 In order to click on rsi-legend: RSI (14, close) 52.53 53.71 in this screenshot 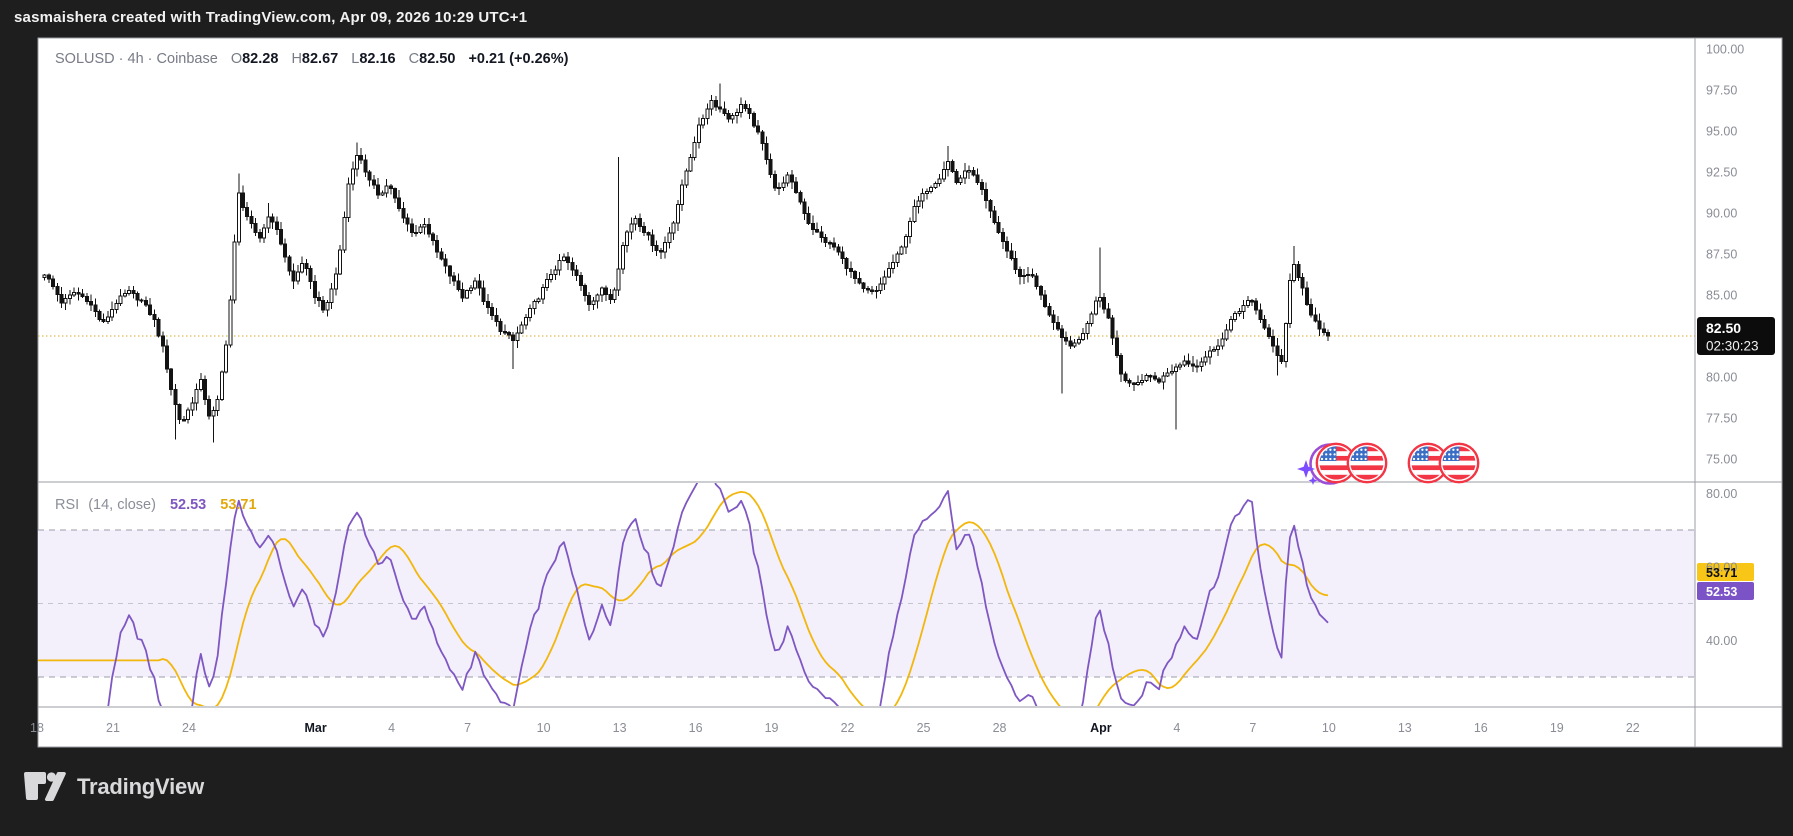, I will do `click(156, 505)`.